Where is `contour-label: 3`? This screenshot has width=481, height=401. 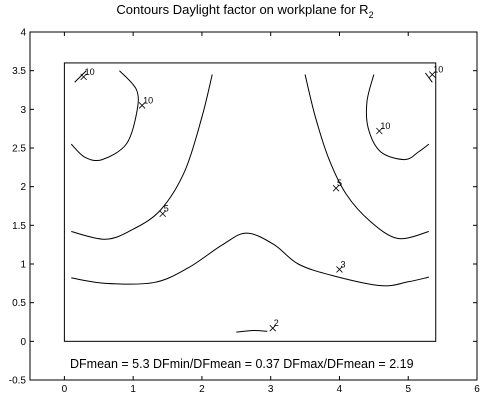 contour-label: 3 is located at coordinates (342, 264).